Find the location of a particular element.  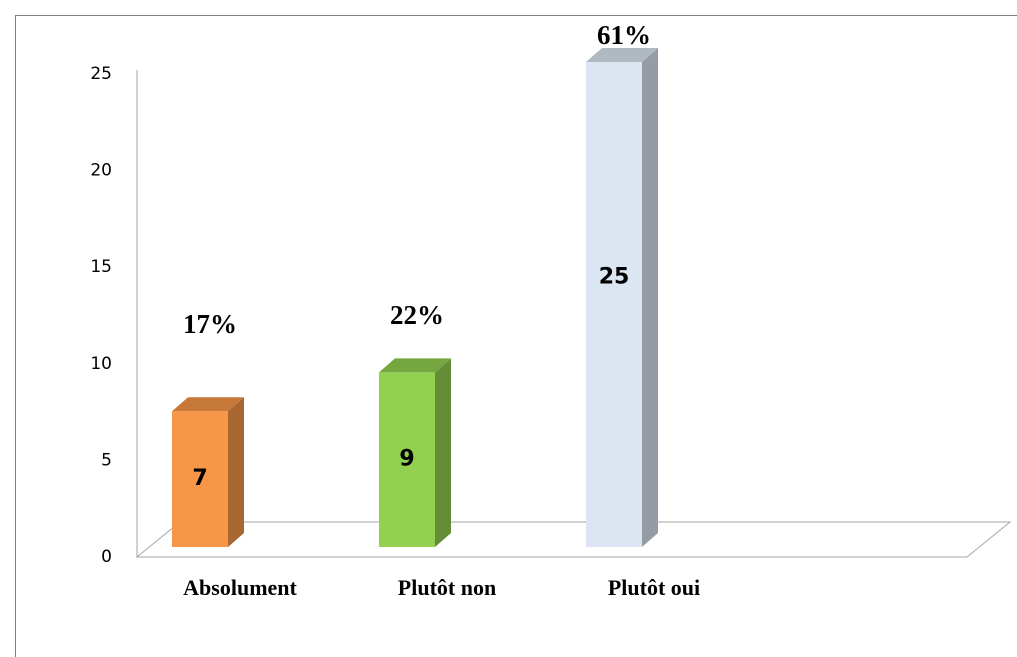

floor is located at coordinates (573, 539).